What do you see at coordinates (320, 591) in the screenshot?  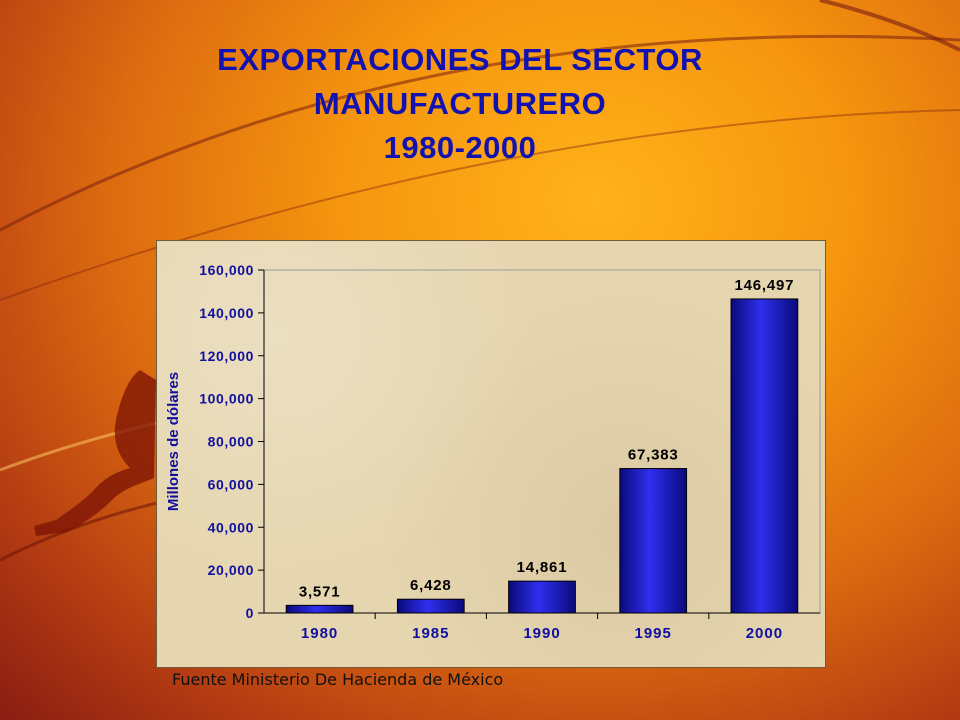 I see `data-label-1980: 3,571` at bounding box center [320, 591].